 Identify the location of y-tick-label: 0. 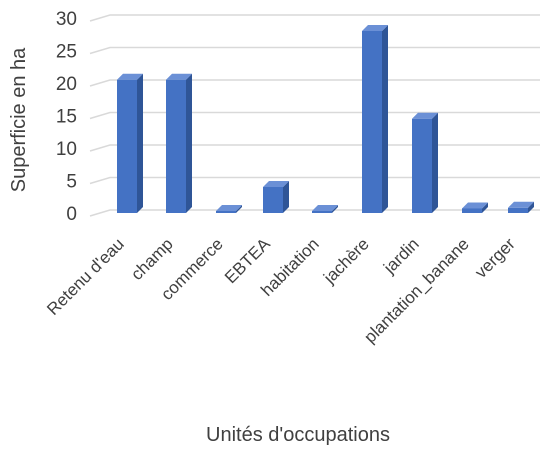
(71, 214).